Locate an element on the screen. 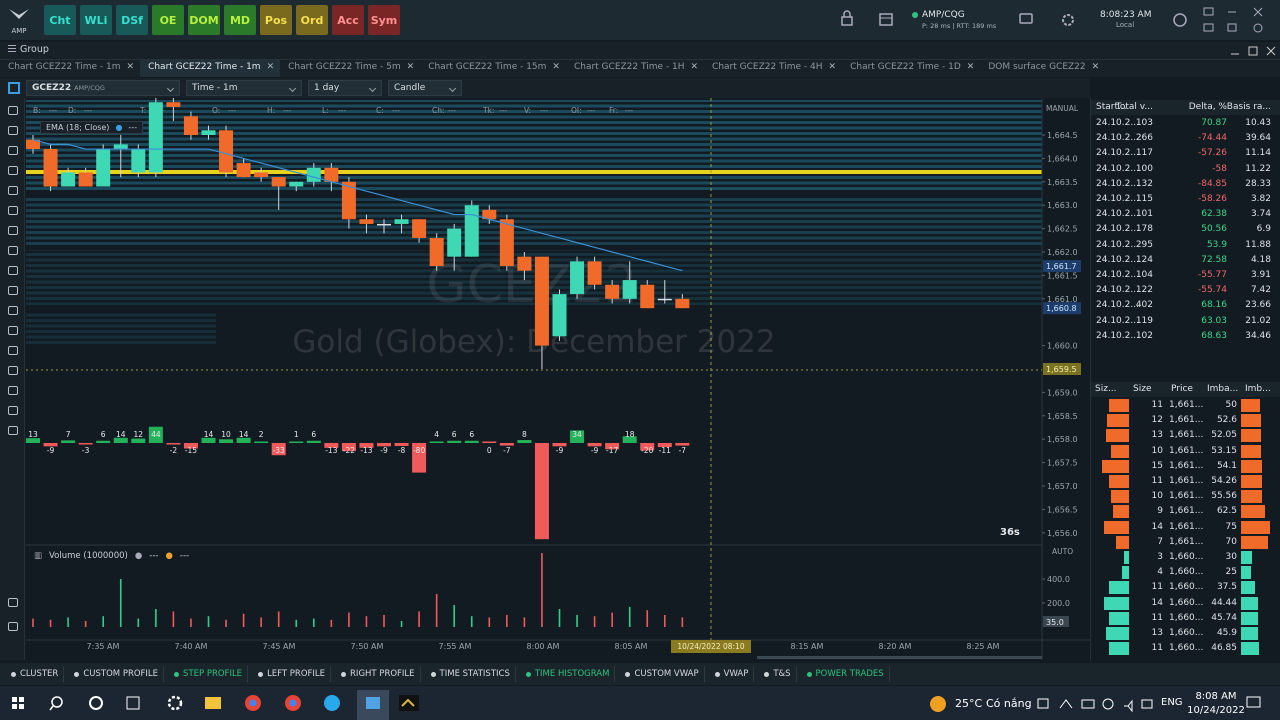 This screenshot has width=1280, height=720. cursor-time: 10/24/2022 08:10 is located at coordinates (710, 646).